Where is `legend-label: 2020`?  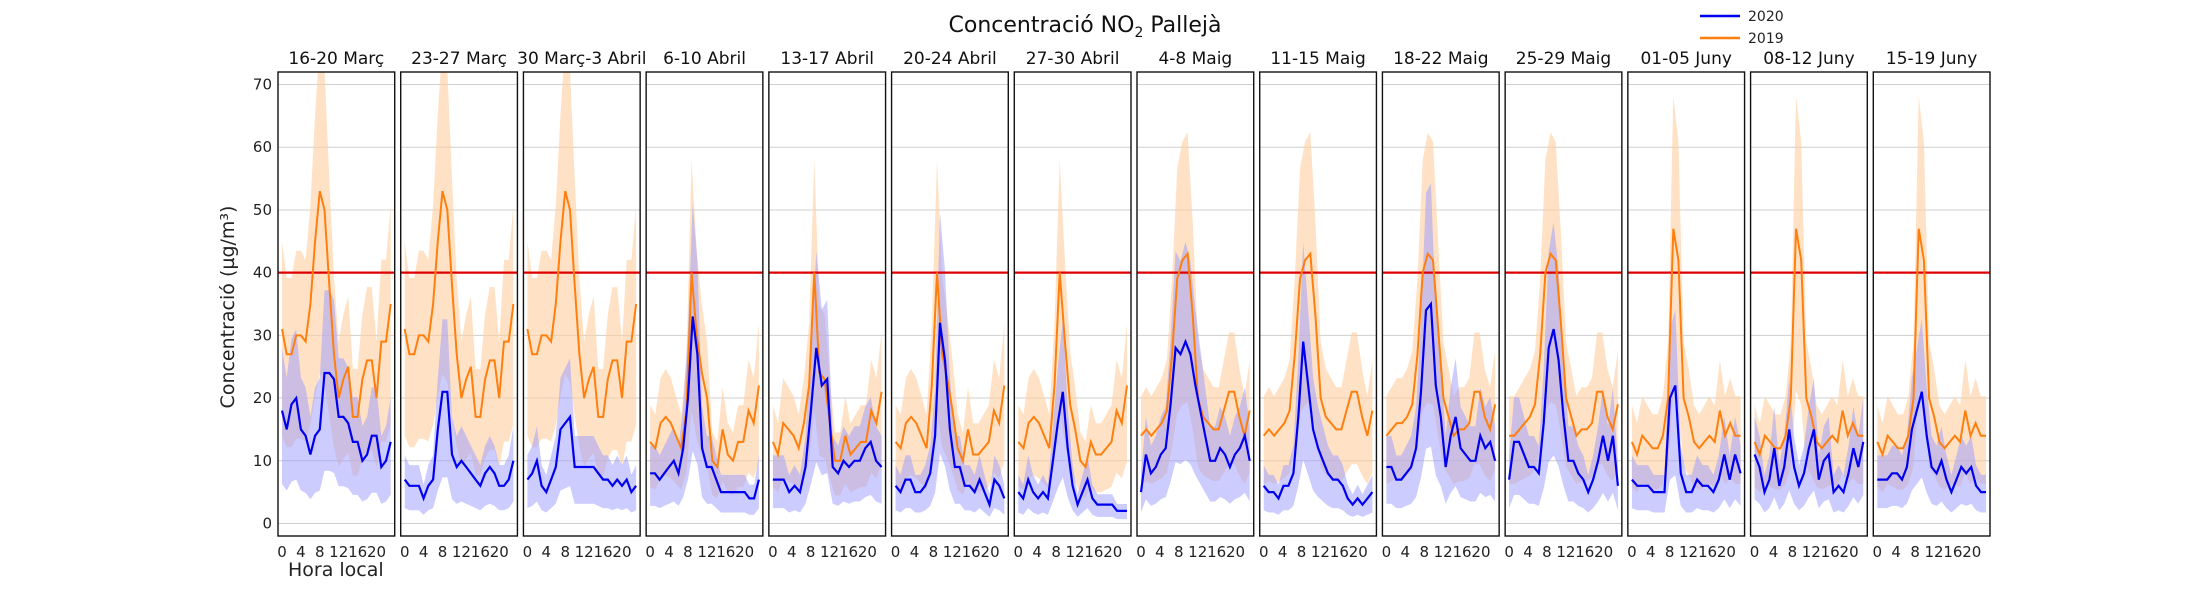 legend-label: 2020 is located at coordinates (1766, 17).